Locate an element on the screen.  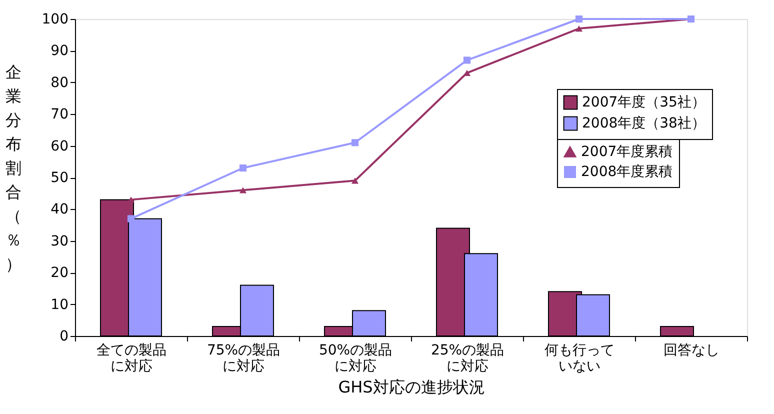
y-tick-label: 40 is located at coordinates (59, 210).